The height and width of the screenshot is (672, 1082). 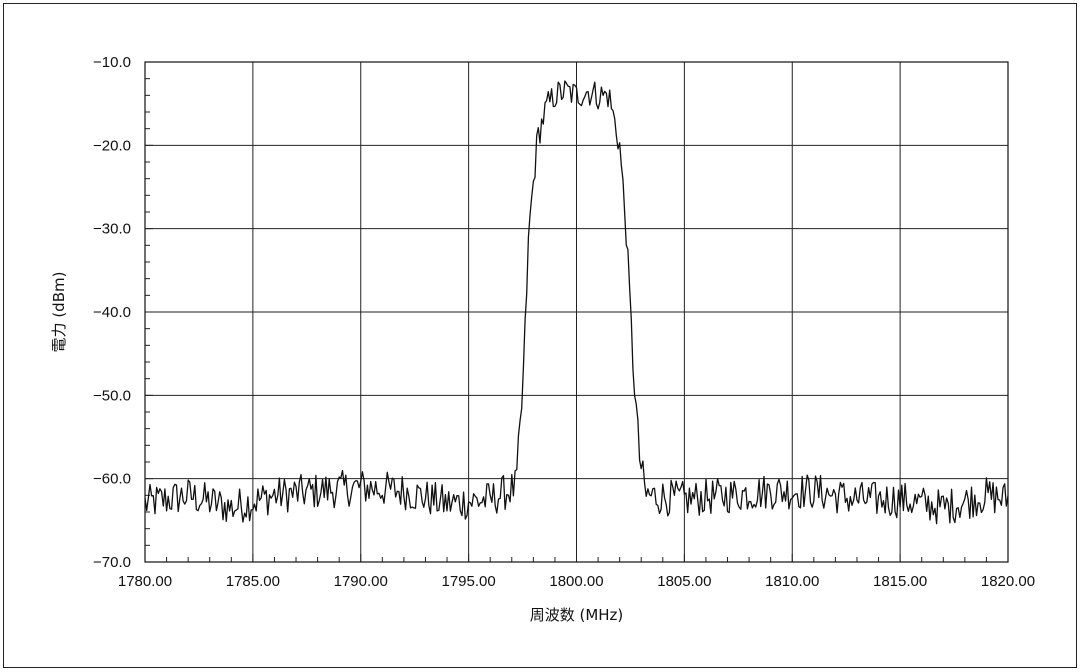 I want to click on x-tick-label: 1810.00, so click(x=792, y=581).